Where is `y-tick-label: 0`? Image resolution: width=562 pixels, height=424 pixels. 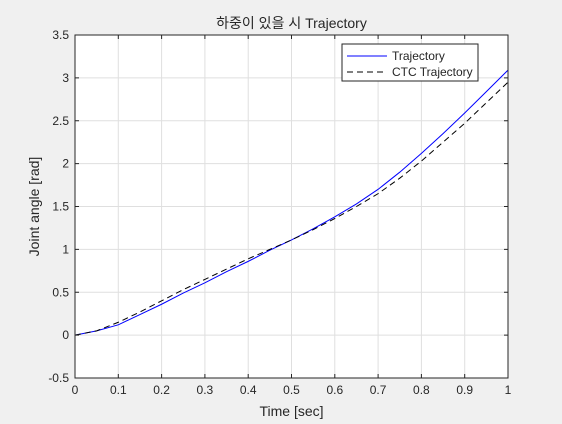 y-tick-label: 0 is located at coordinates (65, 335).